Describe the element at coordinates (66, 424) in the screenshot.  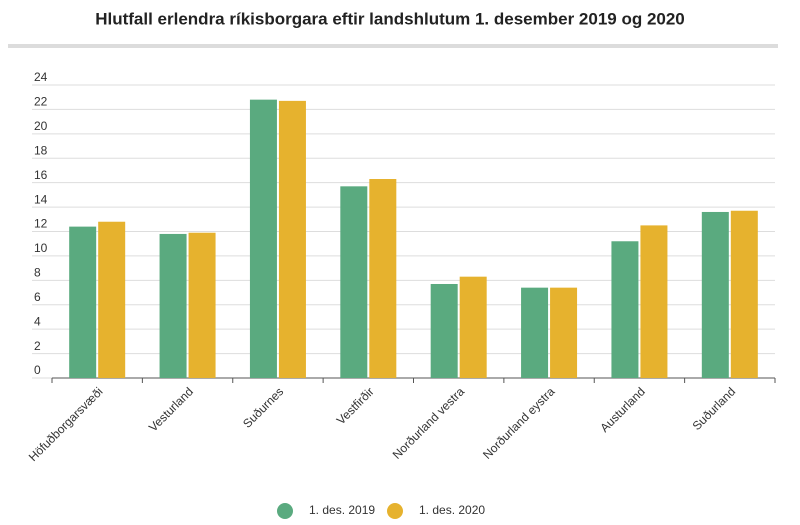
I see `x-tick-label: Höfuðborgarsvæði` at that location.